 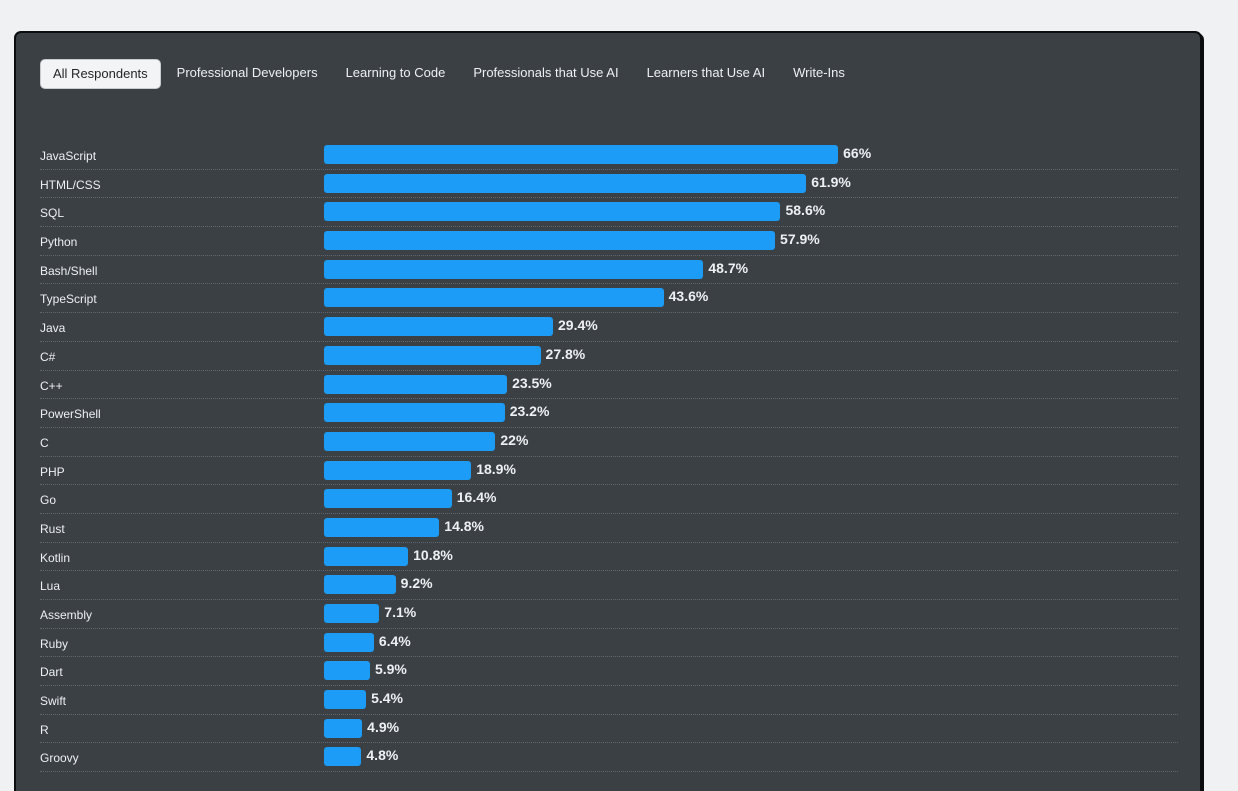 What do you see at coordinates (54, 643) in the screenshot?
I see `category-label: Ruby` at bounding box center [54, 643].